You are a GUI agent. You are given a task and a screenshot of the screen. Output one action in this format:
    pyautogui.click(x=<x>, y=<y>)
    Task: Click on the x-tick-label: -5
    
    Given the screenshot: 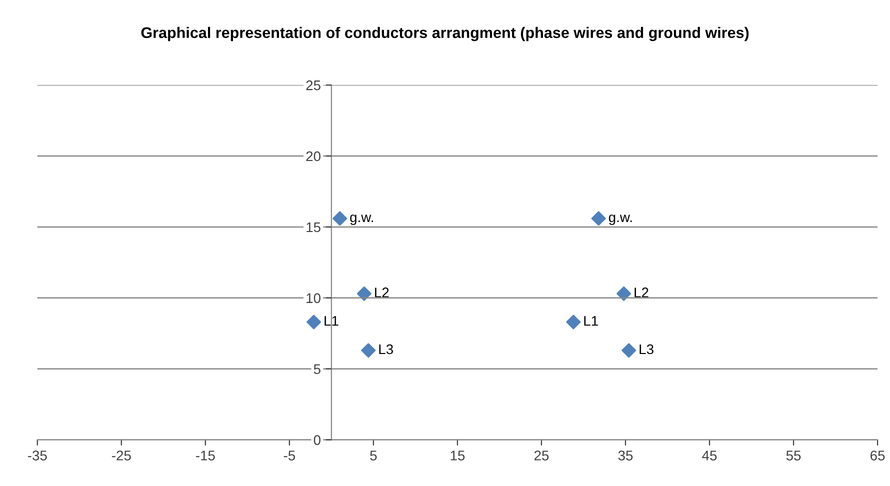 What is the action you would take?
    pyautogui.click(x=290, y=455)
    